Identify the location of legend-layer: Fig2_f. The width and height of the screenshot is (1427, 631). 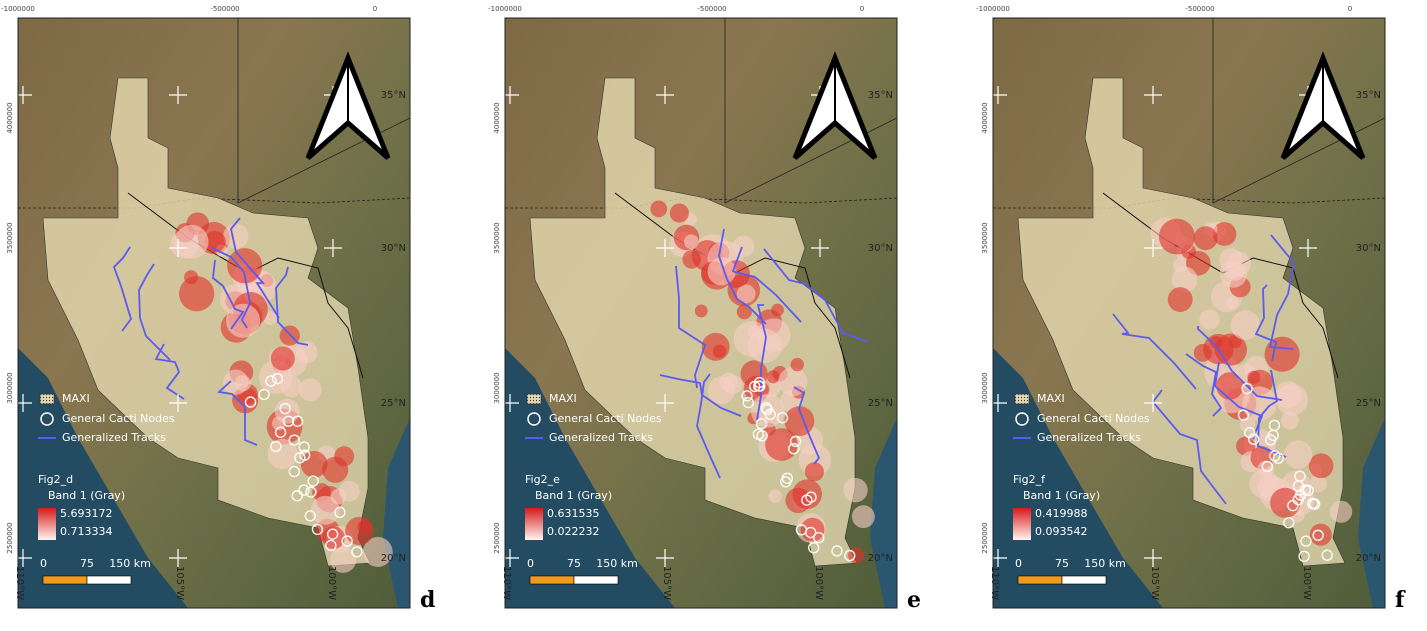
(1029, 479).